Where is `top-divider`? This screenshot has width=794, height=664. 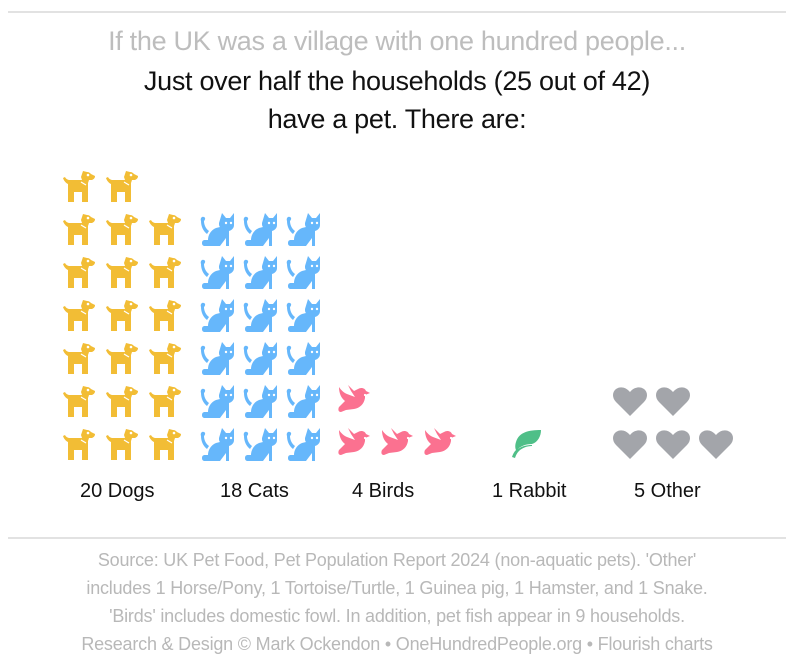 top-divider is located at coordinates (397, 12).